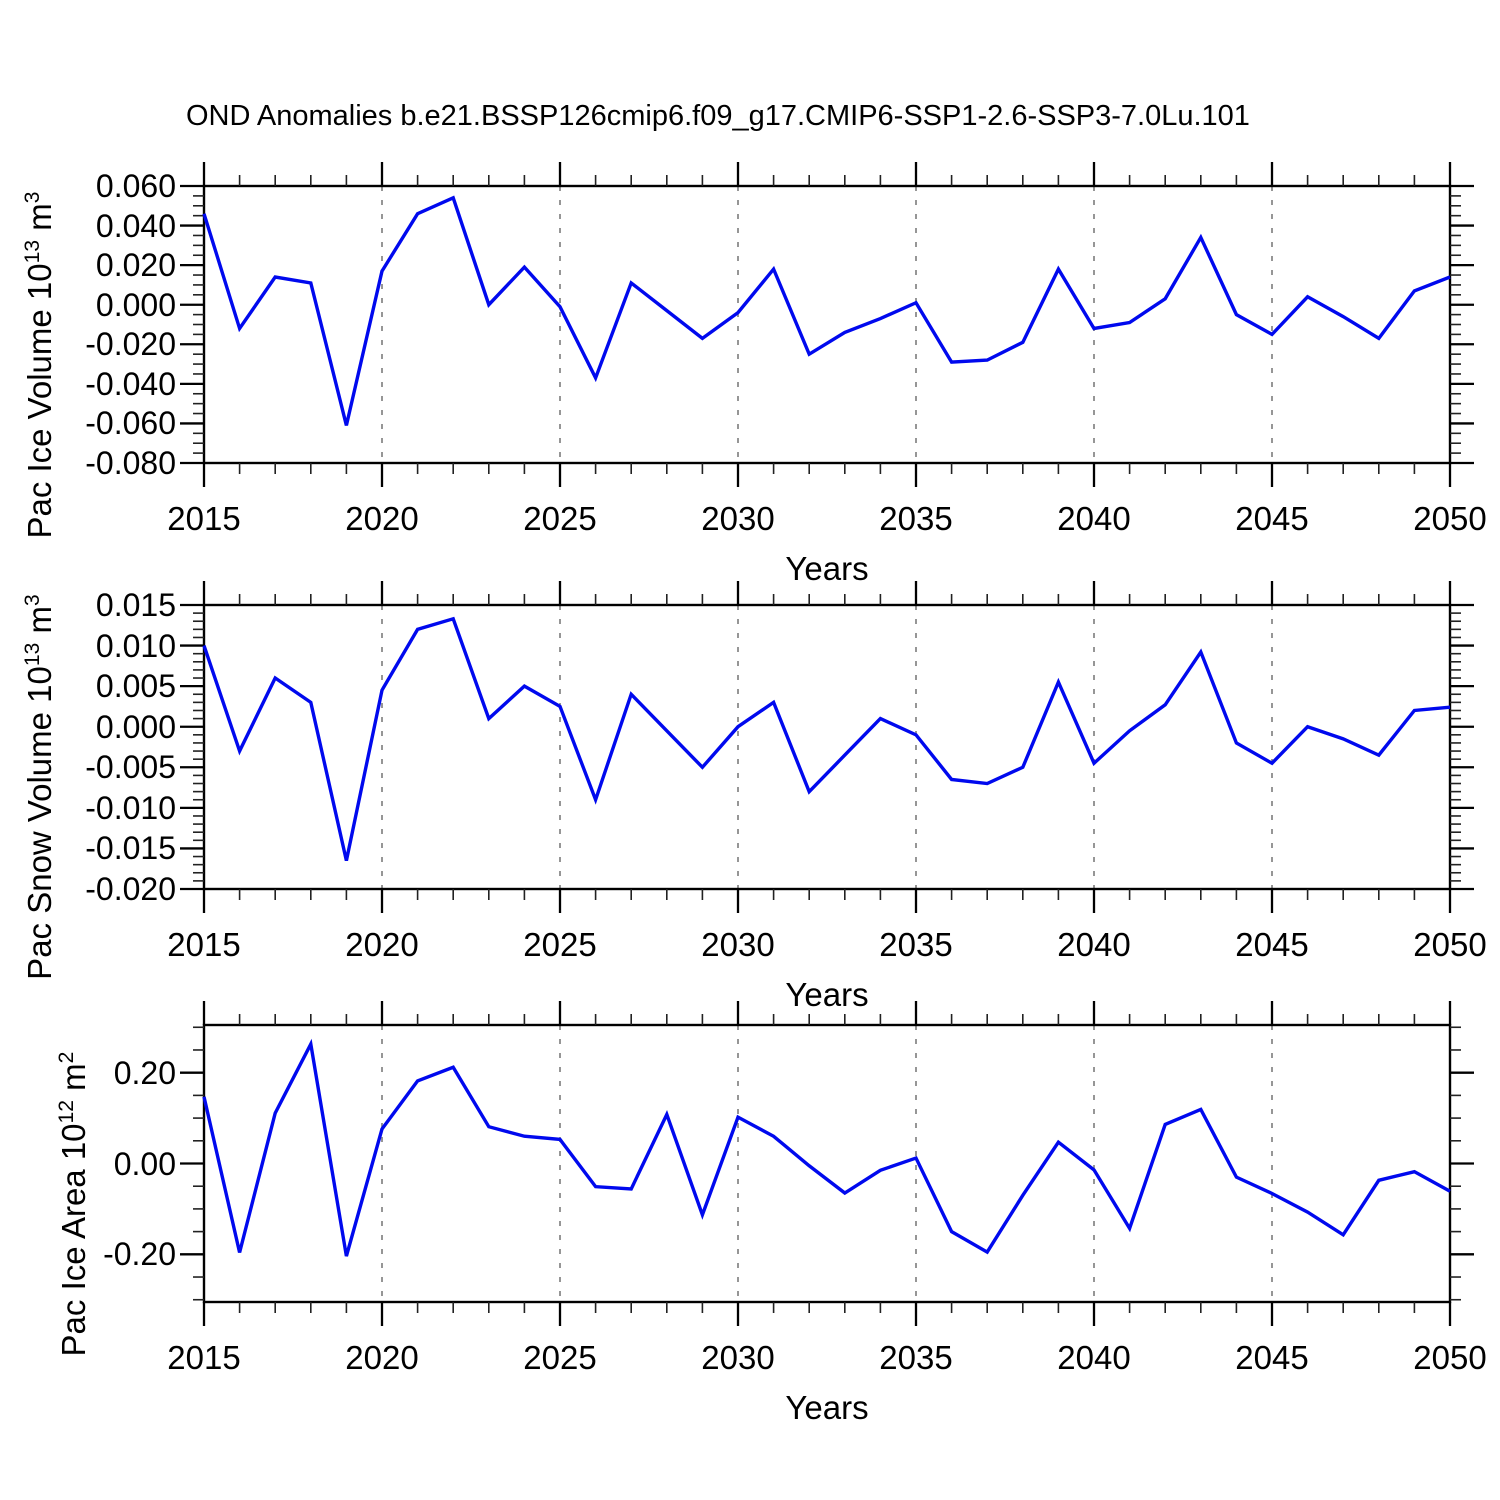 This screenshot has width=1500, height=1500. What do you see at coordinates (130, 383) in the screenshot?
I see `y-tick-label: -0.040` at bounding box center [130, 383].